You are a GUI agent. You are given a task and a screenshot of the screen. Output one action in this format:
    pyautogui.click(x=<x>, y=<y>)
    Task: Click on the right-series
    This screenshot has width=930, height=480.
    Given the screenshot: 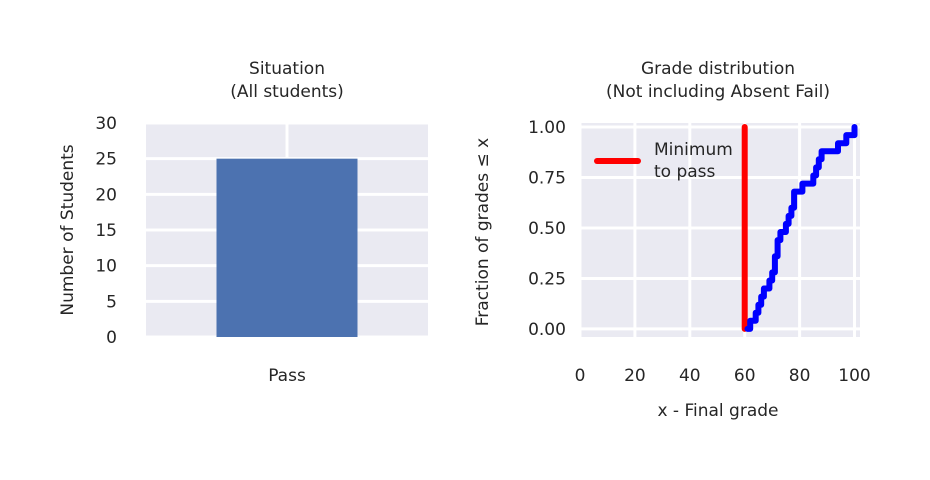 What is the action you would take?
    pyautogui.click(x=799, y=228)
    